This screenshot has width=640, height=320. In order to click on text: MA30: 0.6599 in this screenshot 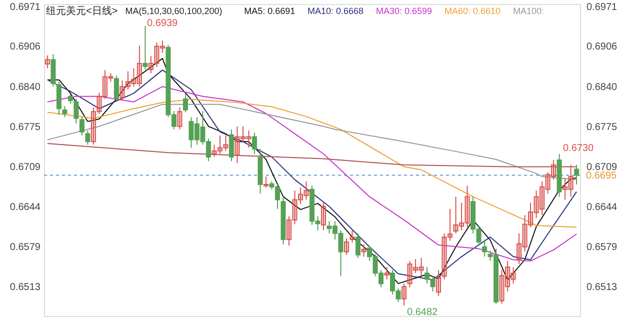, I will do `click(404, 11)`.